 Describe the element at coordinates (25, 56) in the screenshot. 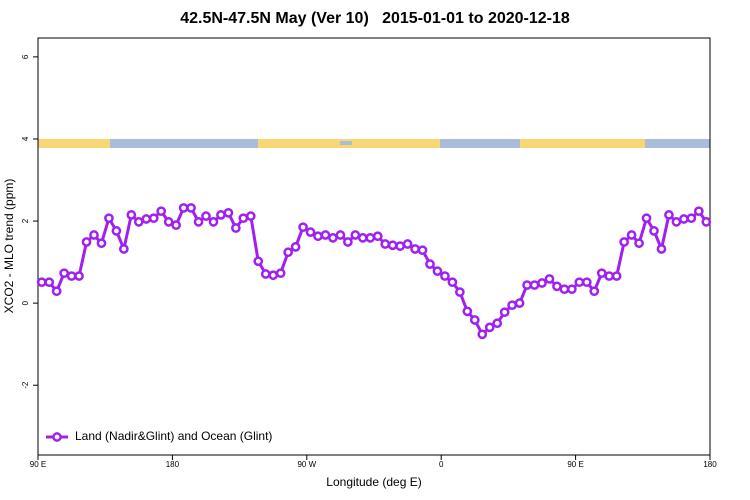

I see `y-tick-label: 6` at that location.